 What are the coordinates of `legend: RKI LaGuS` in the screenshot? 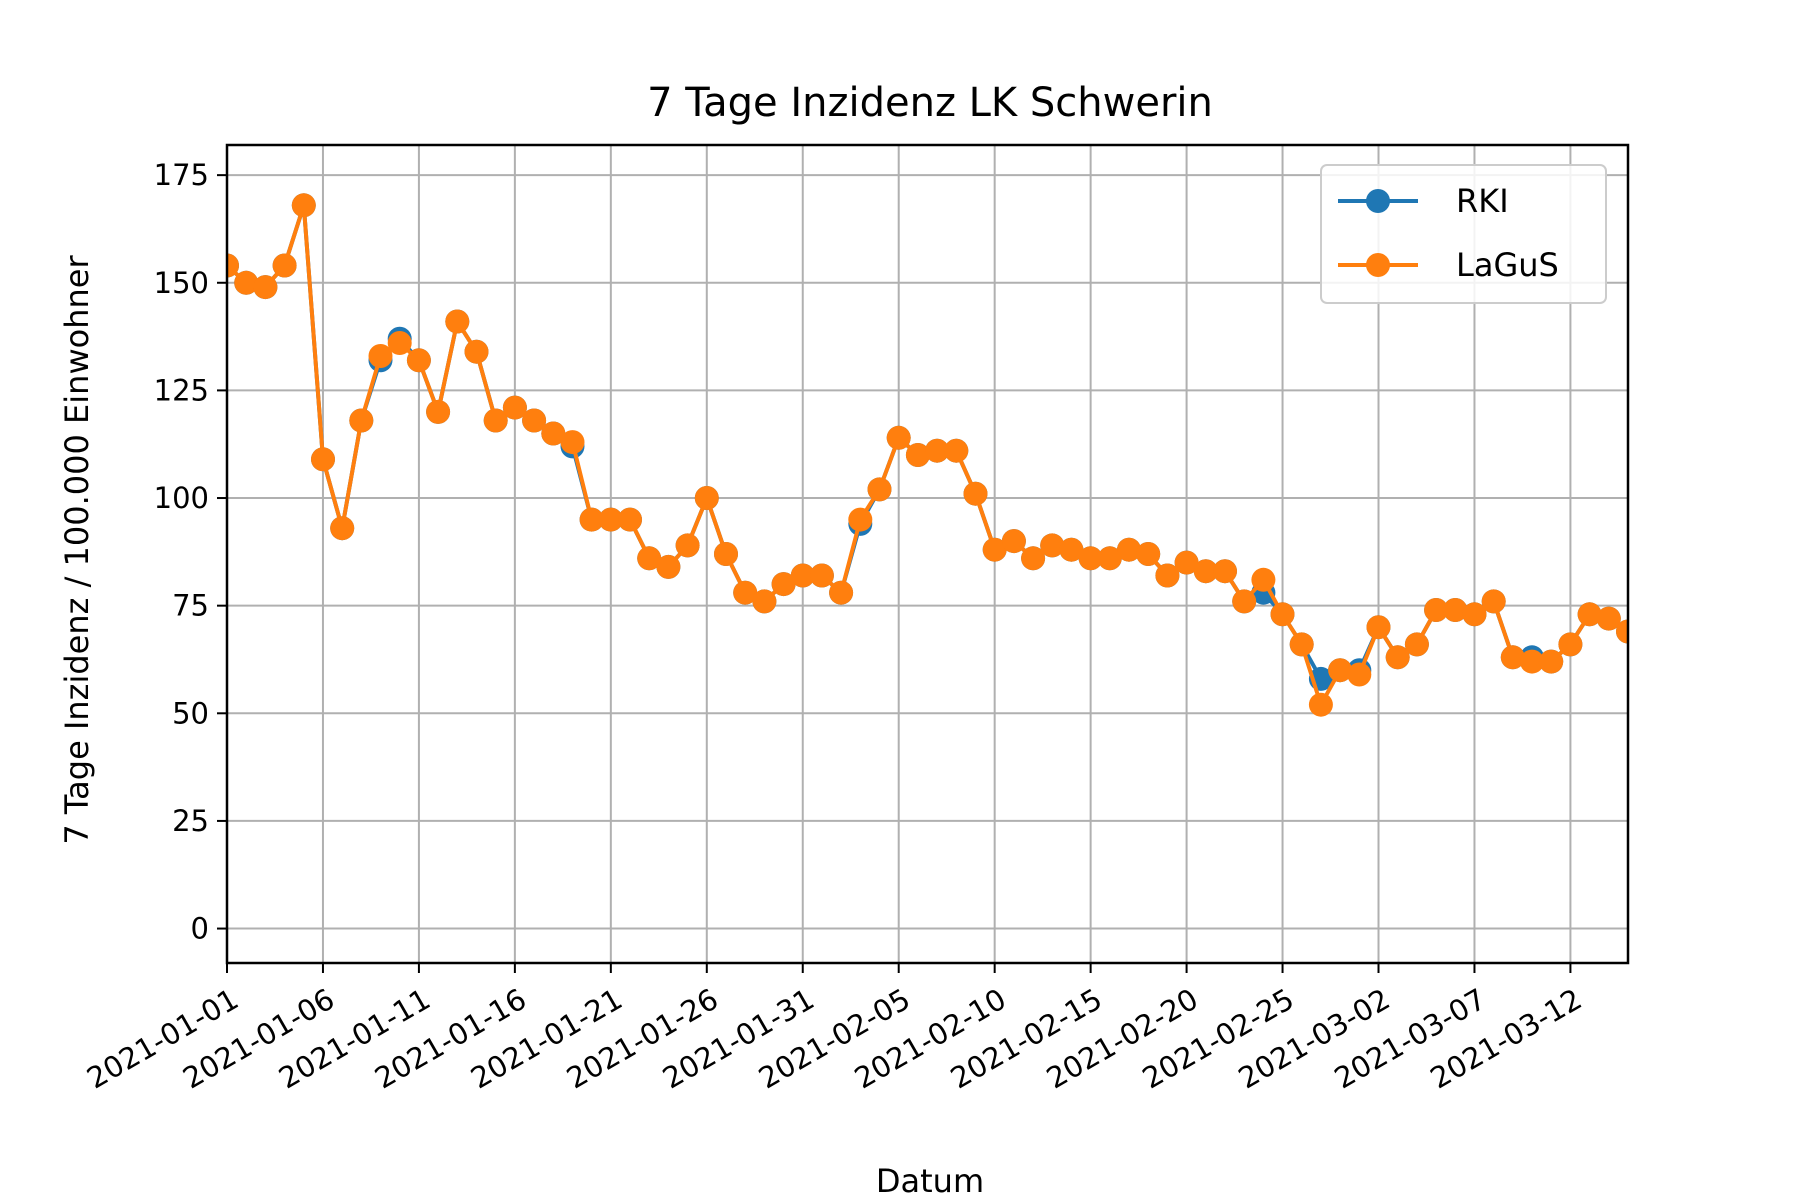 It's located at (1463, 234).